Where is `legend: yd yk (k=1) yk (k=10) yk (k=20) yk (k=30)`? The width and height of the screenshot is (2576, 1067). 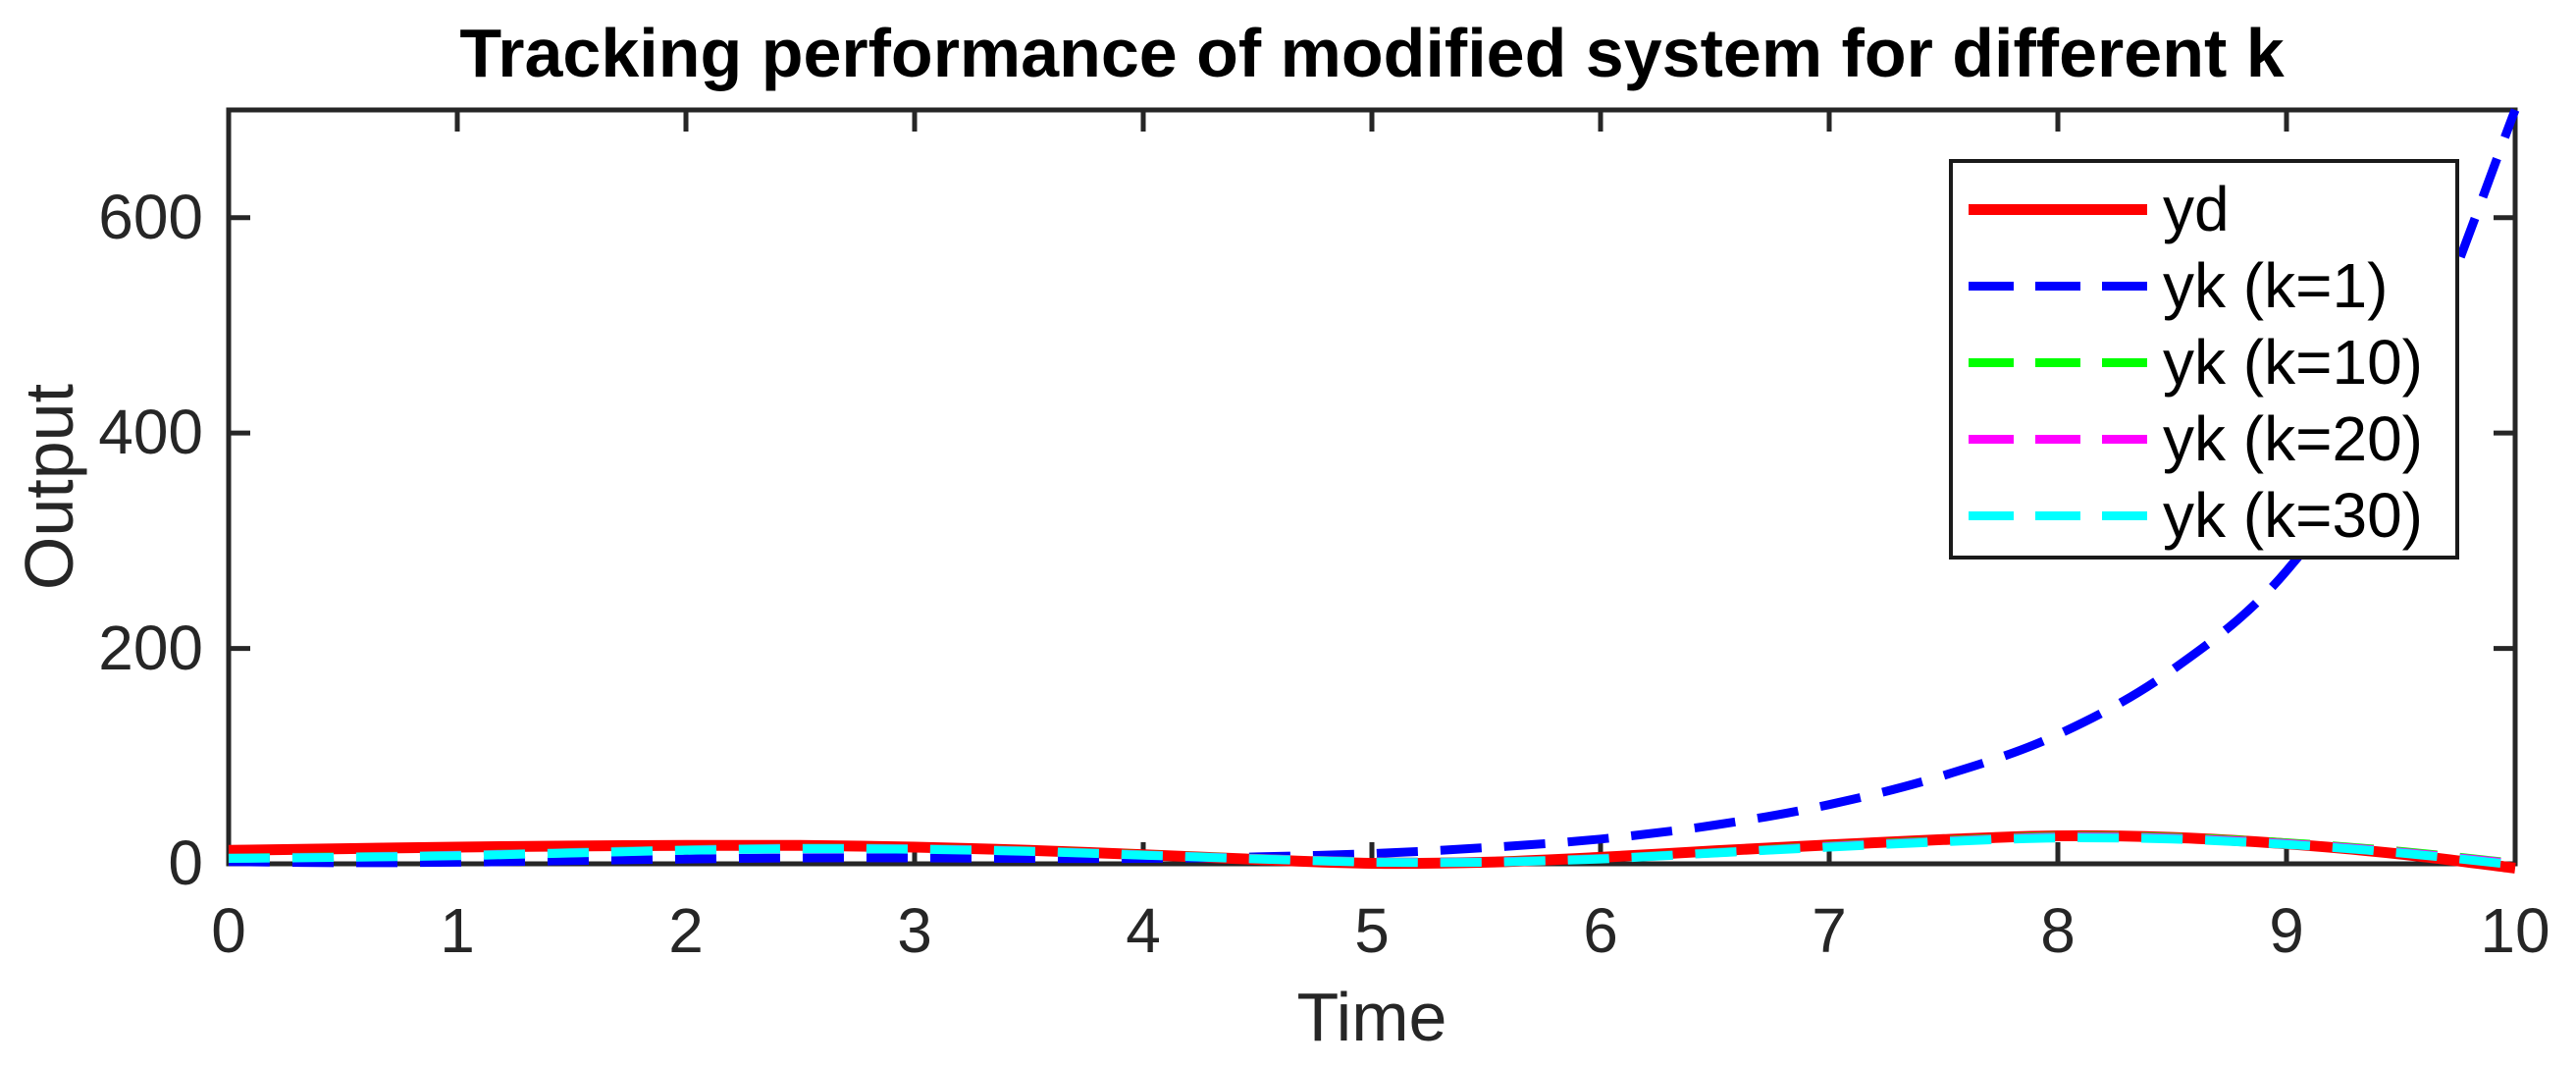 legend: yd yk (k=1) yk (k=10) yk (k=20) yk (k=30) is located at coordinates (2204, 359).